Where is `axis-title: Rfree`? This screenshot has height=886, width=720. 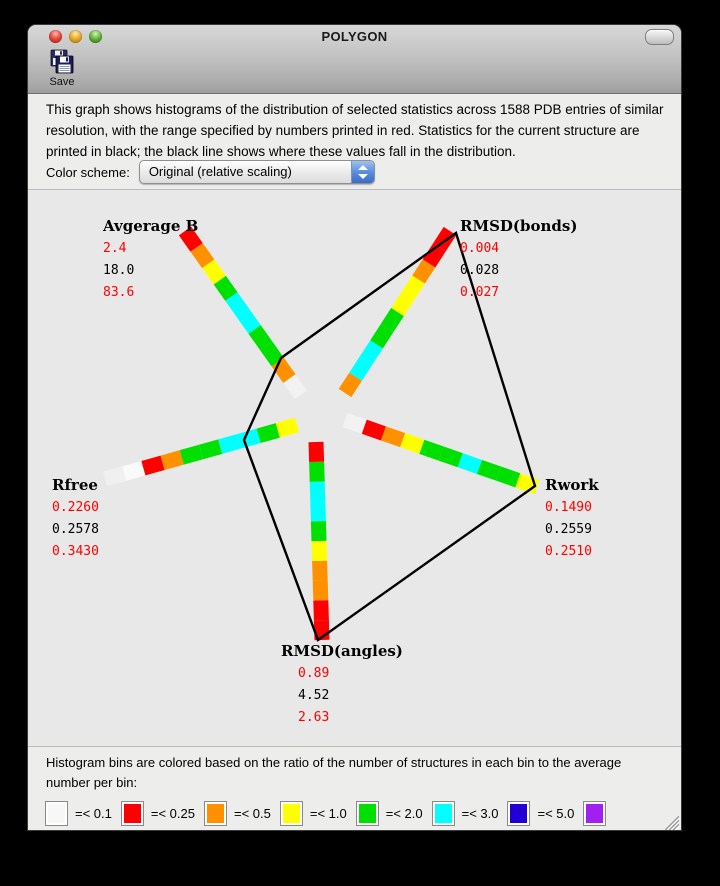
axis-title: Rfree is located at coordinates (75, 485).